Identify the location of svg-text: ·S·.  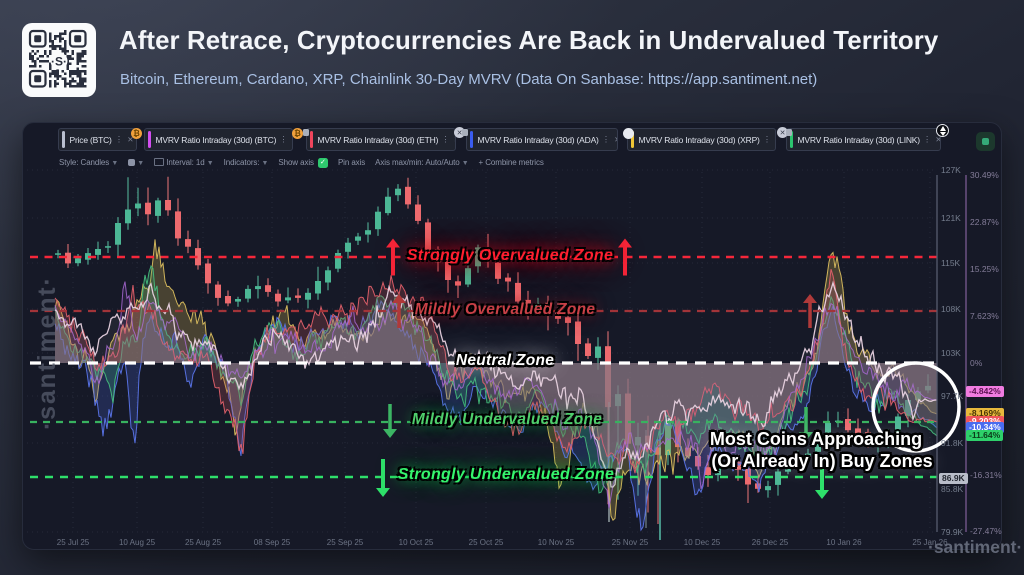
(59, 62).